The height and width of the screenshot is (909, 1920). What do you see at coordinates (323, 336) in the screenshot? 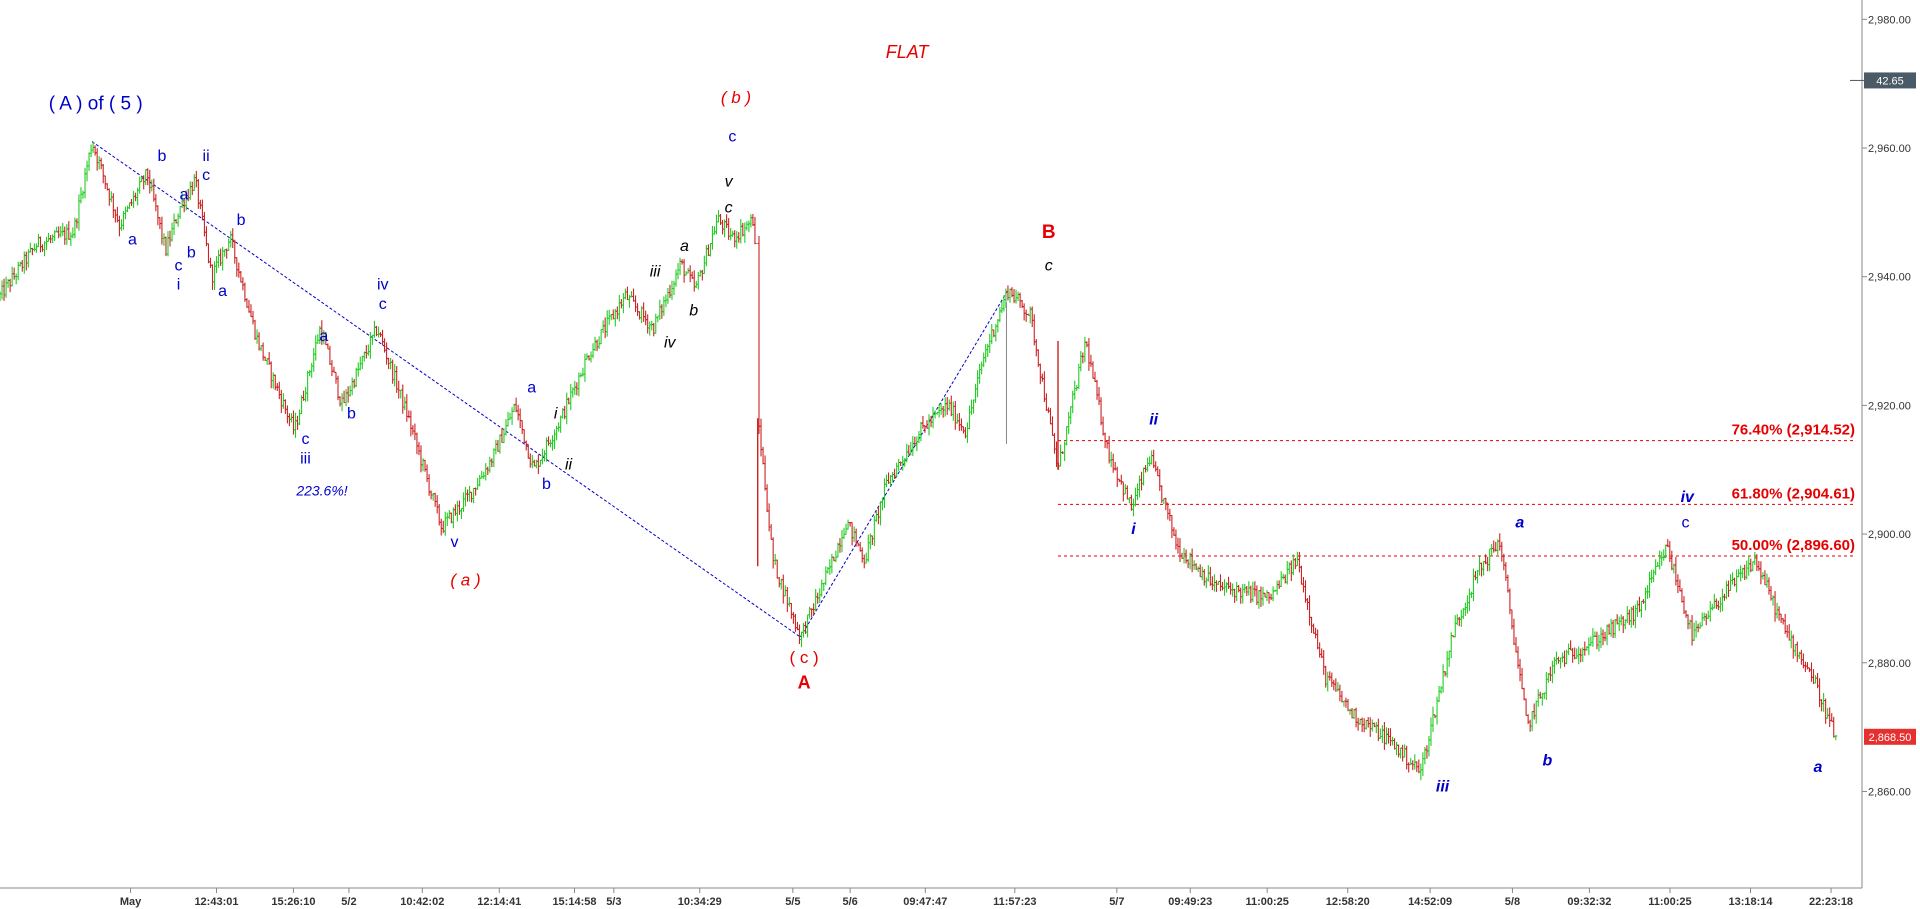
I see `wave-label-14: a` at bounding box center [323, 336].